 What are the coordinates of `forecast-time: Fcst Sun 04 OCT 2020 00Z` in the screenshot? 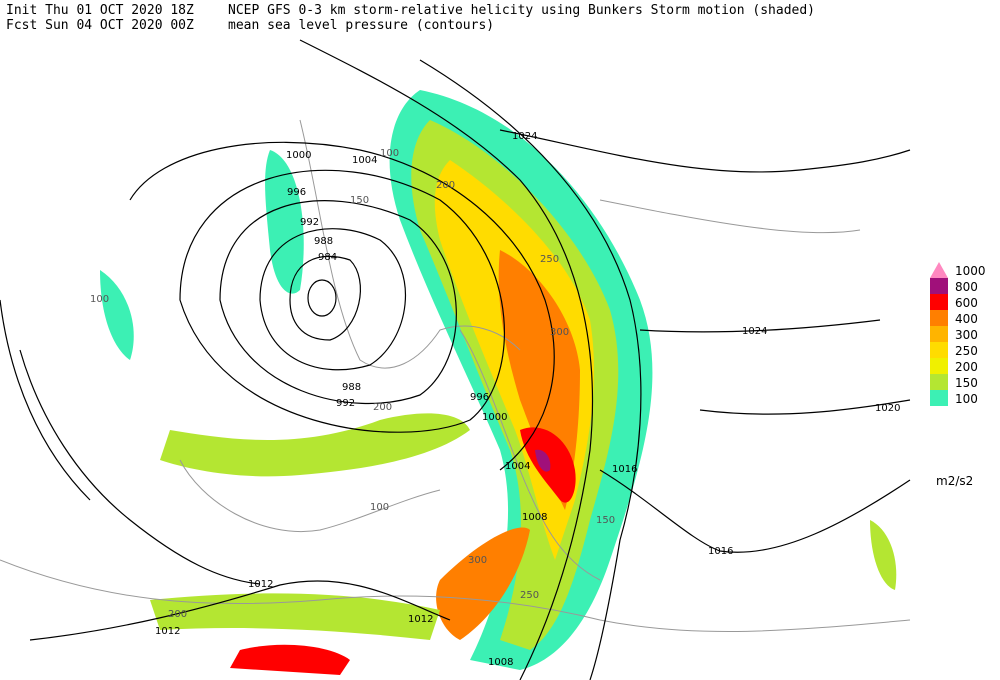 It's located at (100, 25).